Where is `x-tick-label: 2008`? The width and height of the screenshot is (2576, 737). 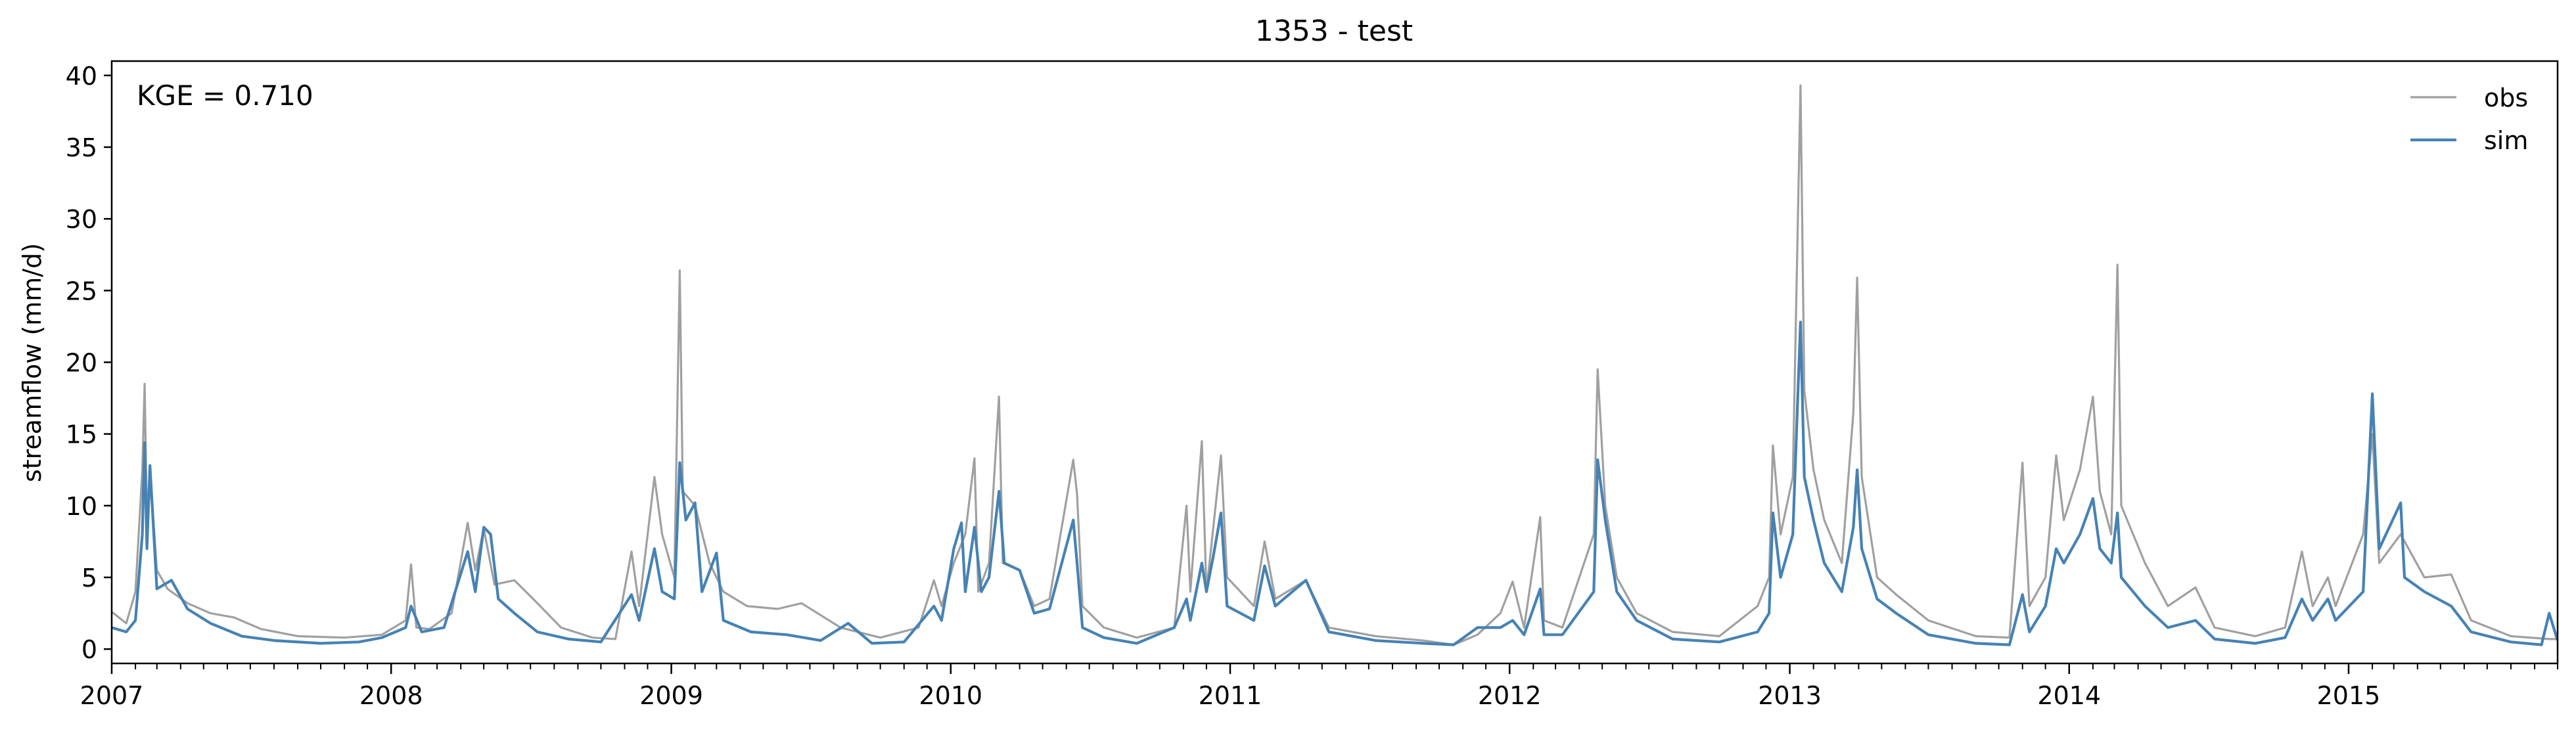 x-tick-label: 2008 is located at coordinates (391, 695).